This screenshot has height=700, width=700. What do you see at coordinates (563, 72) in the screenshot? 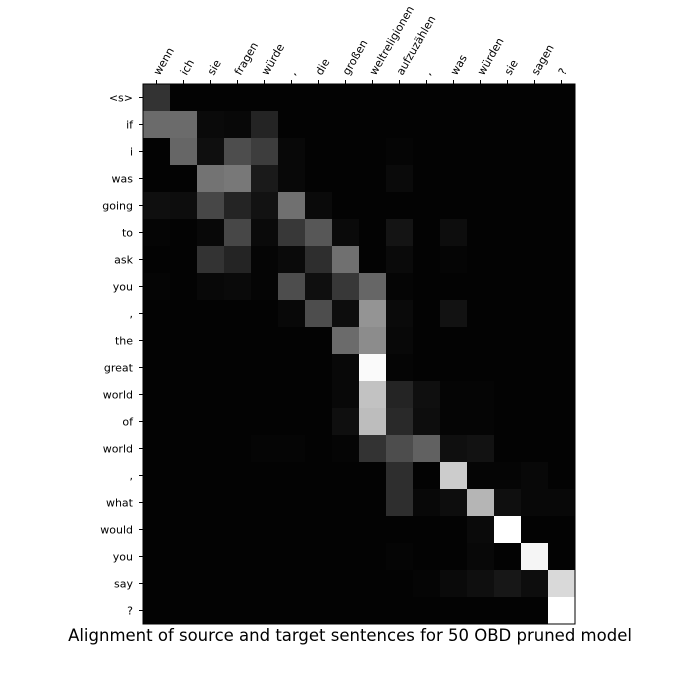
I see `x-tick-label: ?` at bounding box center [563, 72].